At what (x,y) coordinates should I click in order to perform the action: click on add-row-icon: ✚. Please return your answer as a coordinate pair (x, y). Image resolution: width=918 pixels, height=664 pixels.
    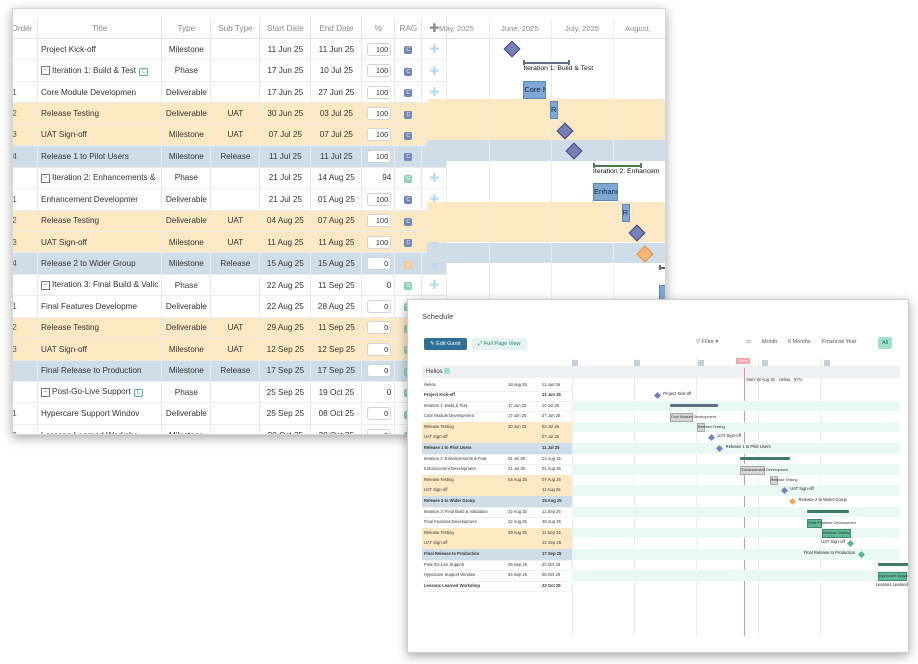
    Looking at the image, I should click on (434, 285).